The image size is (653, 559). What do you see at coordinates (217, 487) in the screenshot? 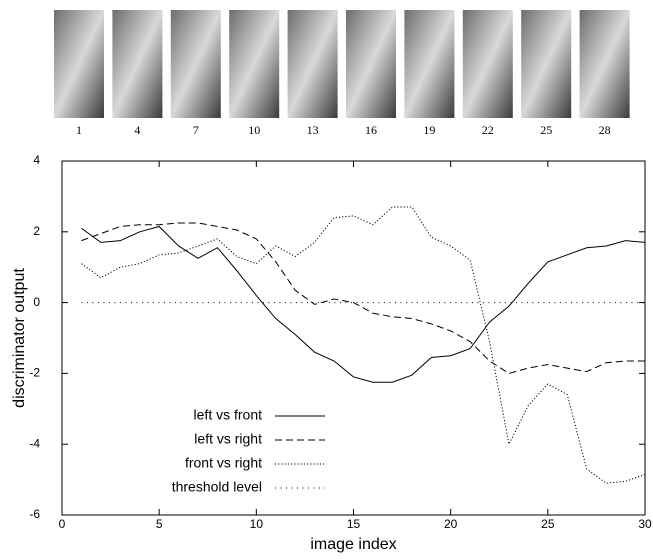
I see `legend-label: threshold level` at bounding box center [217, 487].